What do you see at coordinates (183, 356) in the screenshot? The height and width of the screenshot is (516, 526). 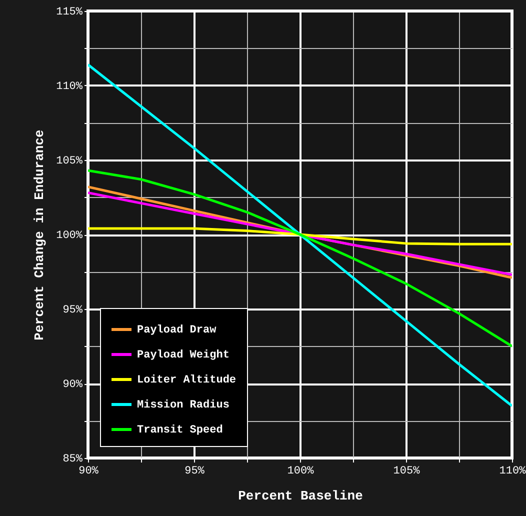 I see `legend-label: Payload Weight` at bounding box center [183, 356].